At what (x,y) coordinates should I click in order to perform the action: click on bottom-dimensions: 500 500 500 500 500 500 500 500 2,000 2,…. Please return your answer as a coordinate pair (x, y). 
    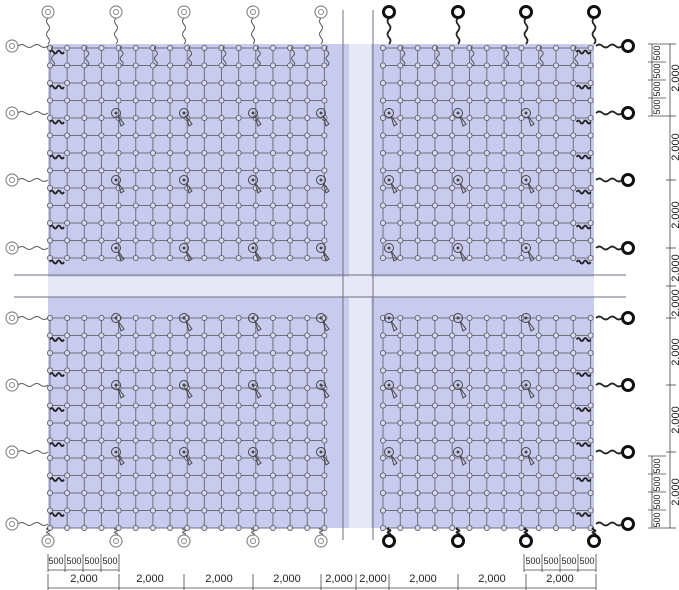
    Looking at the image, I should click on (321, 570).